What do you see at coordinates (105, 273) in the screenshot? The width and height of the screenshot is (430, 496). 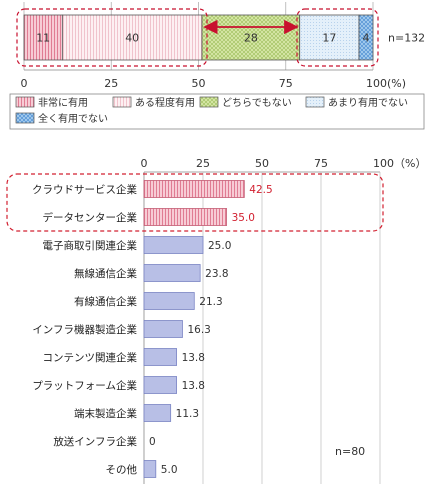 I see `category-label: 無線通信企業` at bounding box center [105, 273].